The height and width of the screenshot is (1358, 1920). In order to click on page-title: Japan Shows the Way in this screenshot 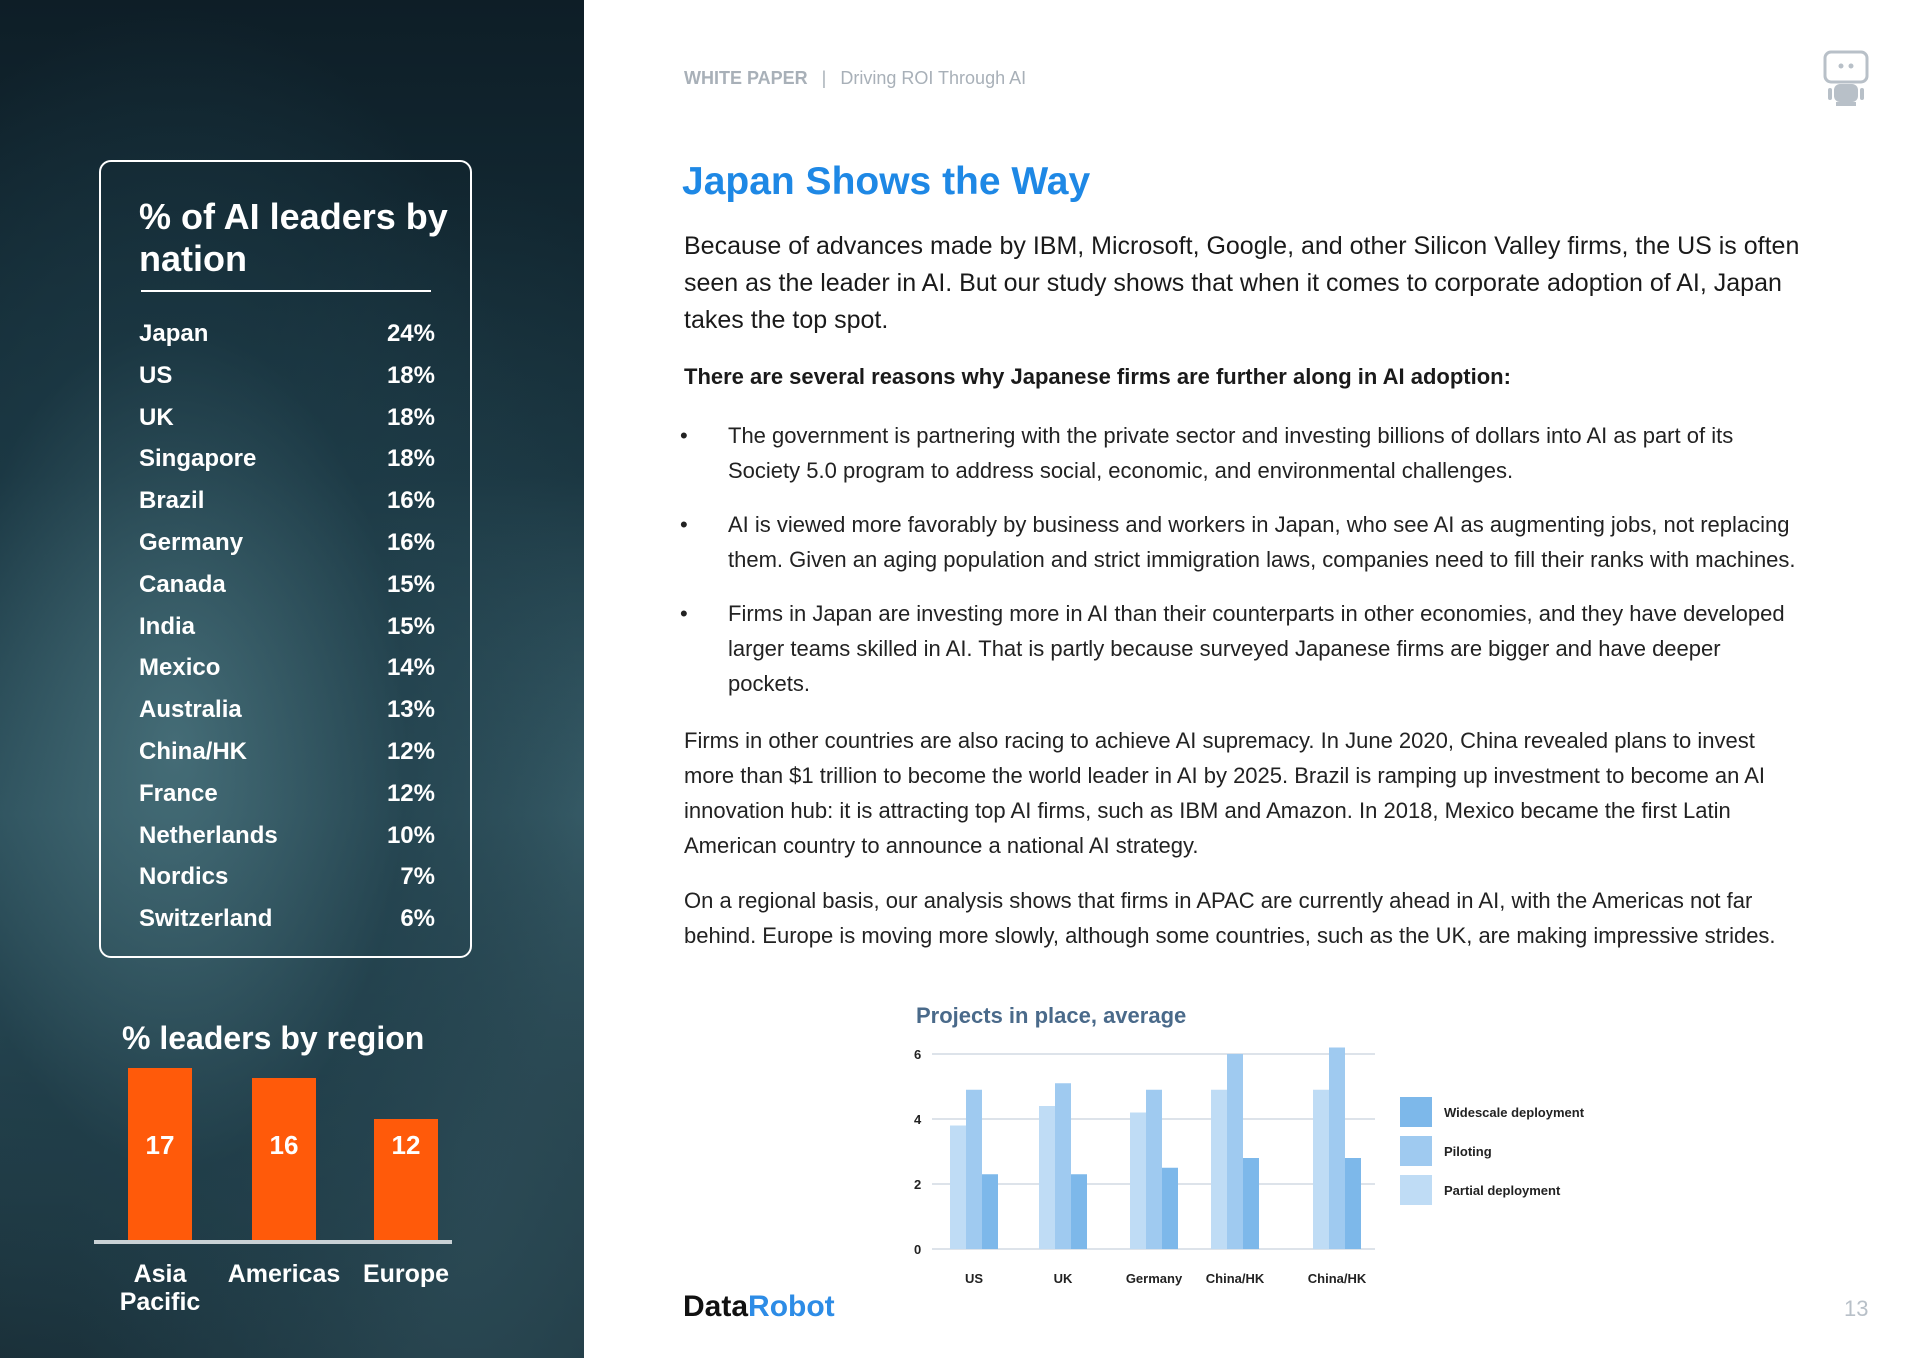, I will do `click(886, 181)`.